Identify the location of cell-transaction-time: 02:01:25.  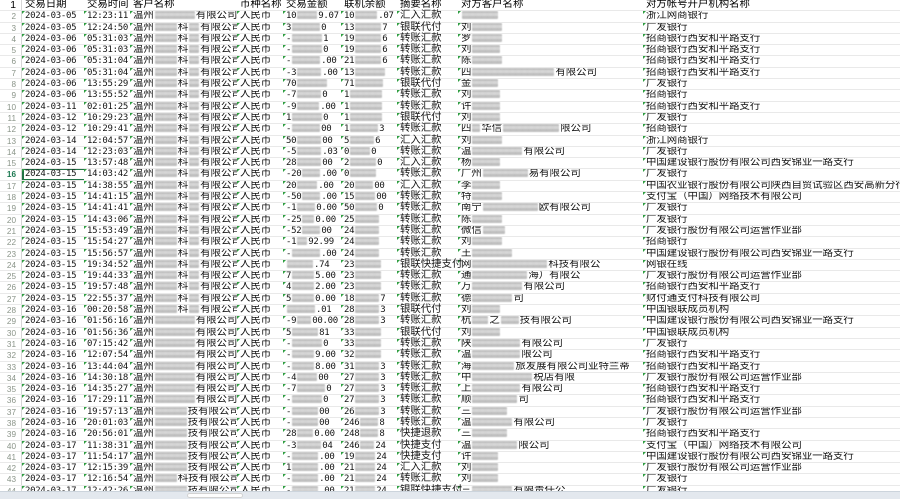
(107, 106).